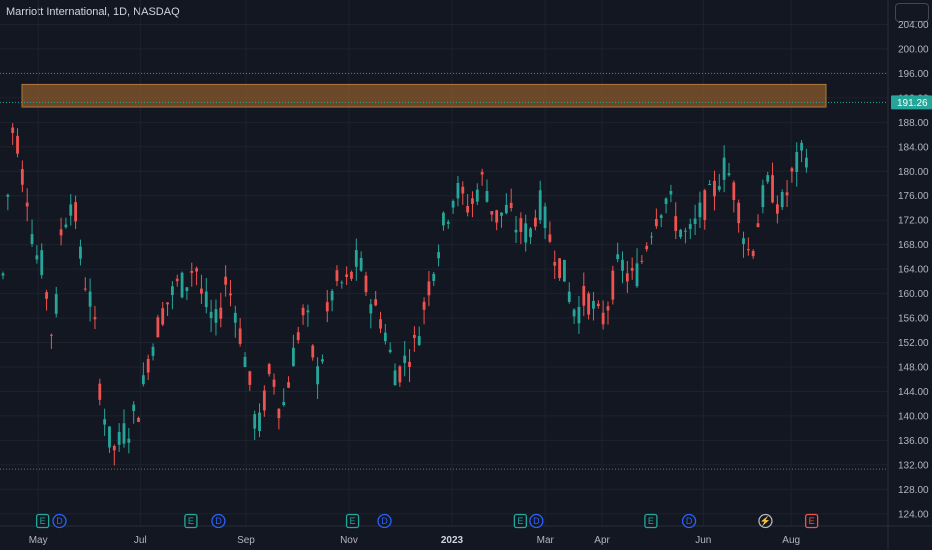 This screenshot has height=550, width=932. I want to click on x-tick-label: Apr, so click(602, 540).